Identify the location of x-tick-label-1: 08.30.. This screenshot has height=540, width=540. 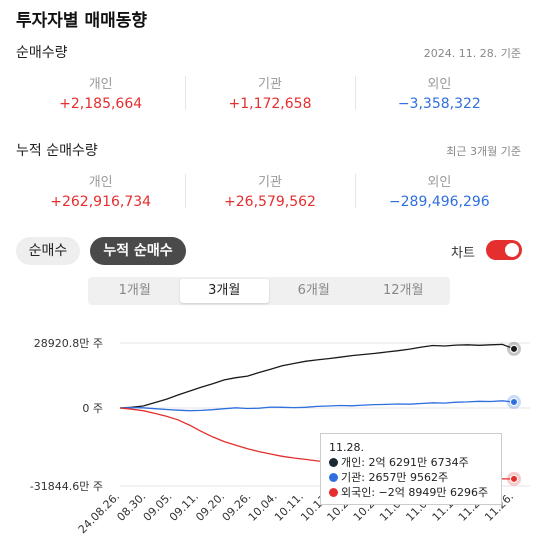
(131, 507).